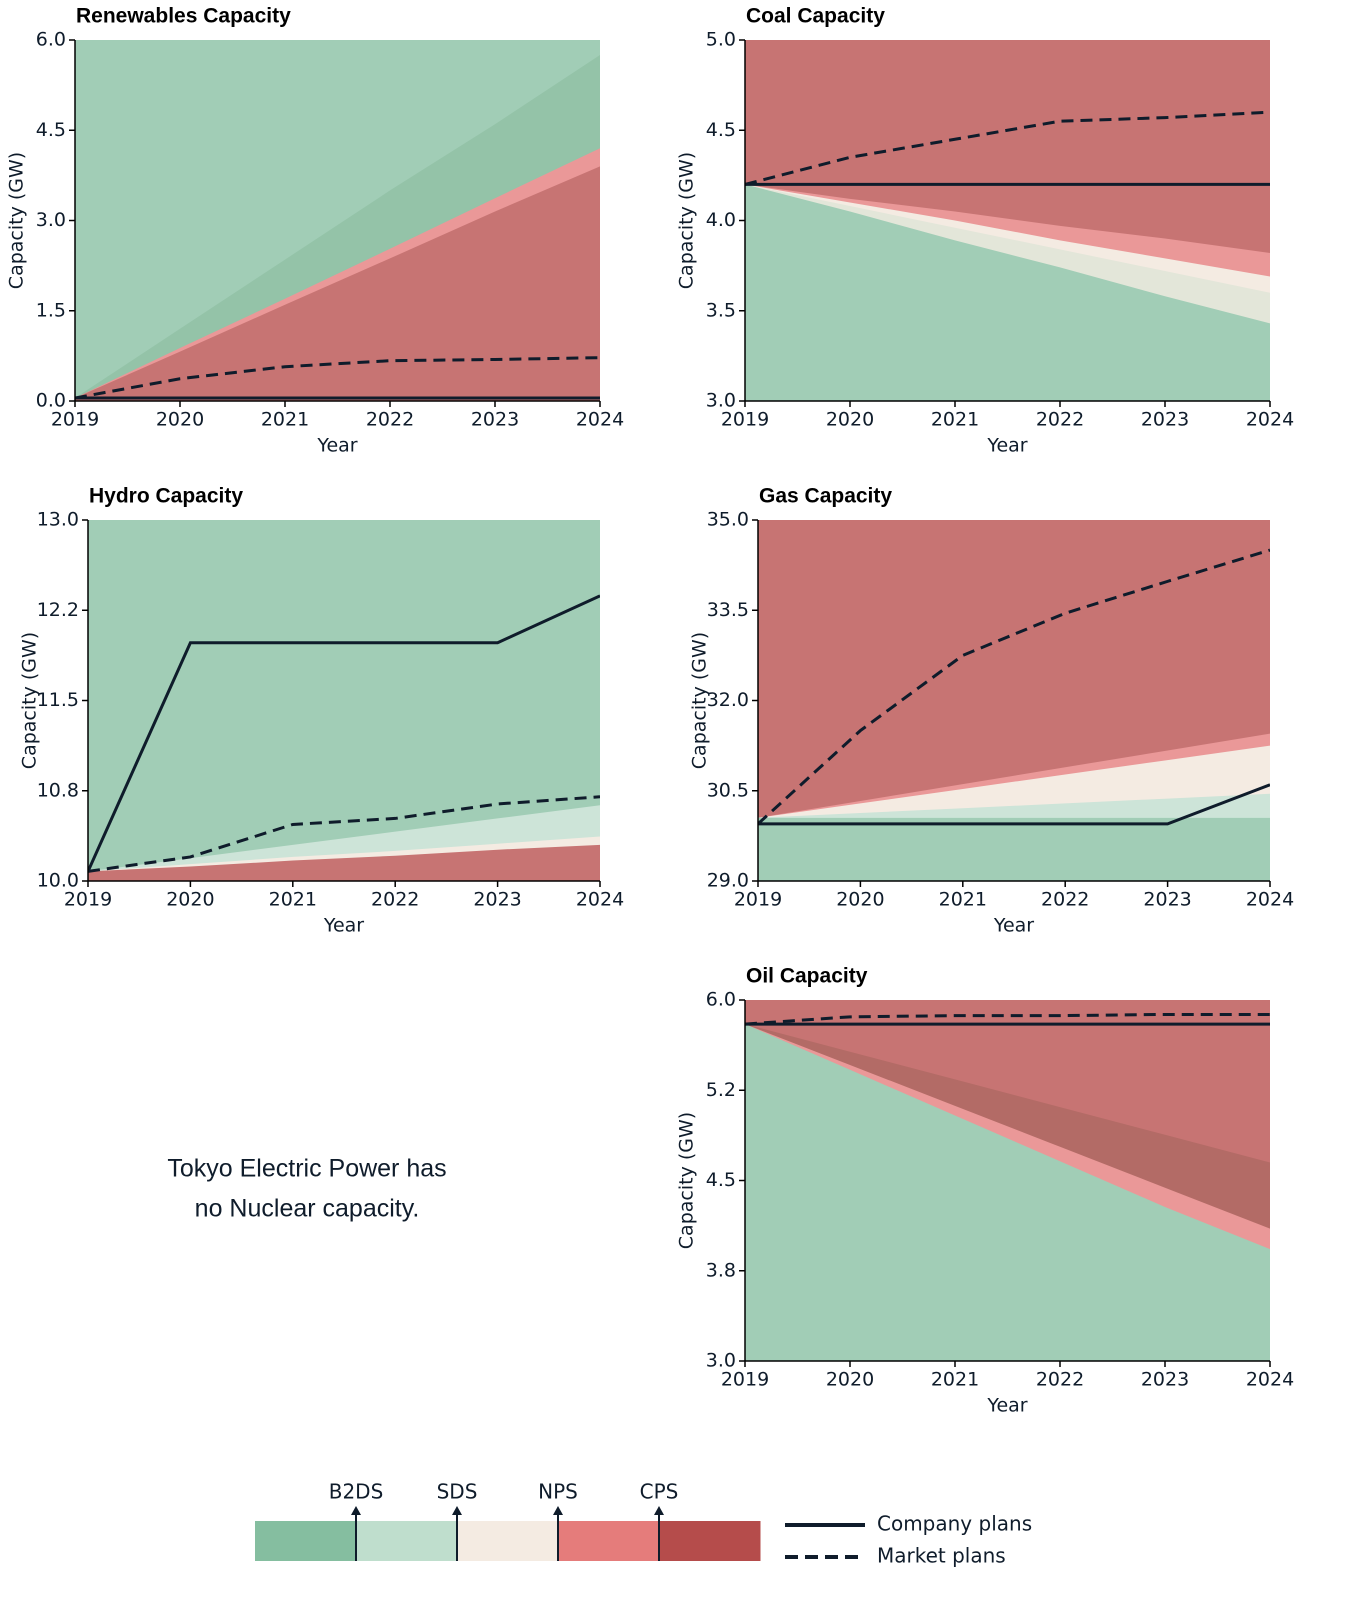  I want to click on chart-title: Hydro Capacity, so click(166, 496).